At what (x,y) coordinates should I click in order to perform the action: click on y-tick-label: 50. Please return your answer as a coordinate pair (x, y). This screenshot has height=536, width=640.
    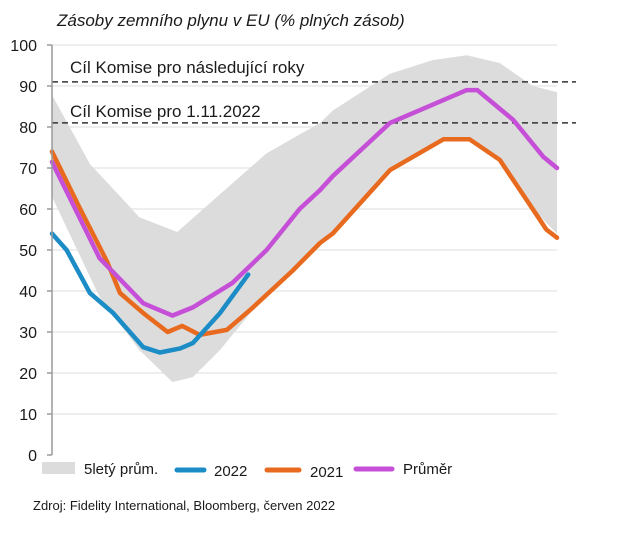
    Looking at the image, I should click on (28, 251).